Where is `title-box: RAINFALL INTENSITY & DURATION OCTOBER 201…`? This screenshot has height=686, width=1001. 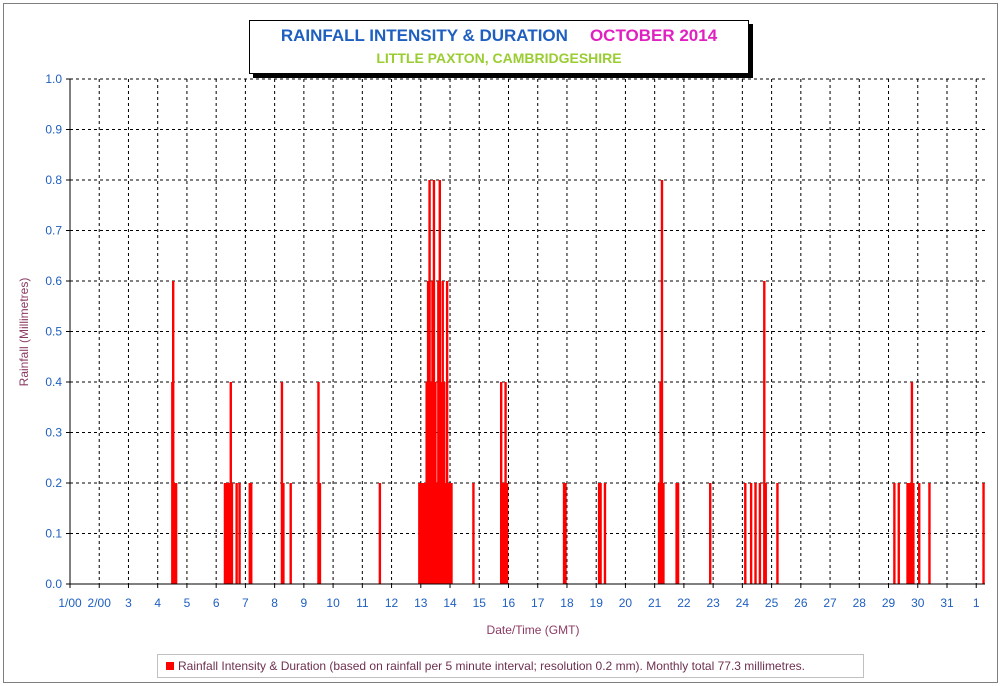
title-box: RAINFALL INTENSITY & DURATION OCTOBER 201… is located at coordinates (499, 47).